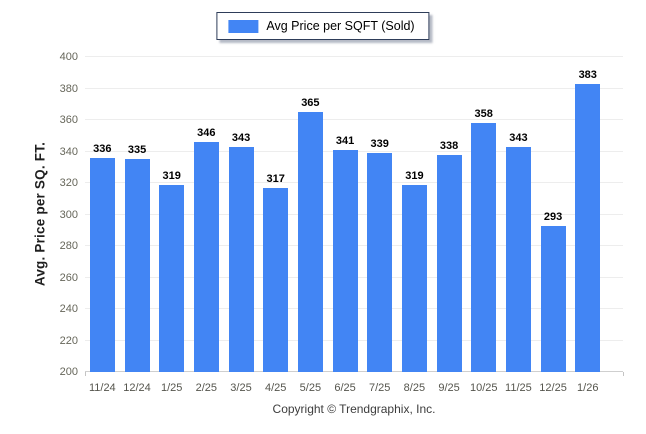 The image size is (646, 434). What do you see at coordinates (68, 340) in the screenshot?
I see `y-tick-label: 220` at bounding box center [68, 340].